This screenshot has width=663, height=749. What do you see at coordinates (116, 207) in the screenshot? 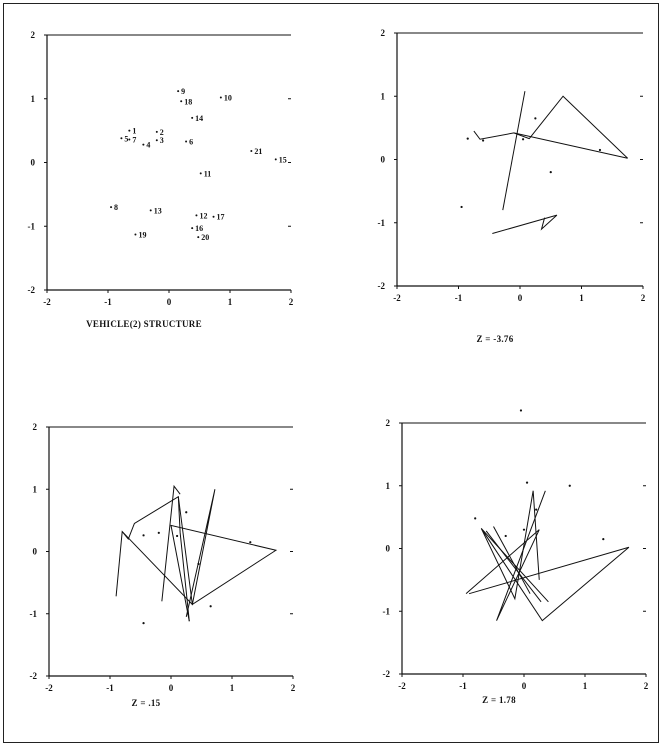
I see `data-point-label-8: 8` at bounding box center [116, 207].